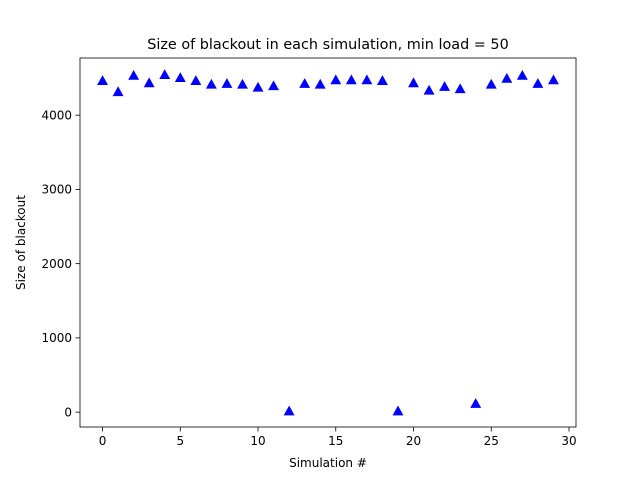 Image resolution: width=640 pixels, height=480 pixels. Describe the element at coordinates (328, 463) in the screenshot. I see `x-axis-label: Simulation #` at that location.